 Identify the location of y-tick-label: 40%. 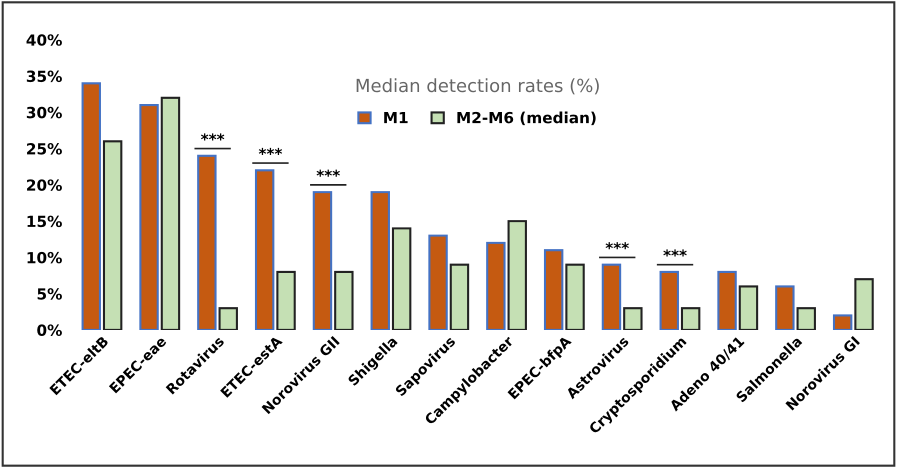
(44, 40).